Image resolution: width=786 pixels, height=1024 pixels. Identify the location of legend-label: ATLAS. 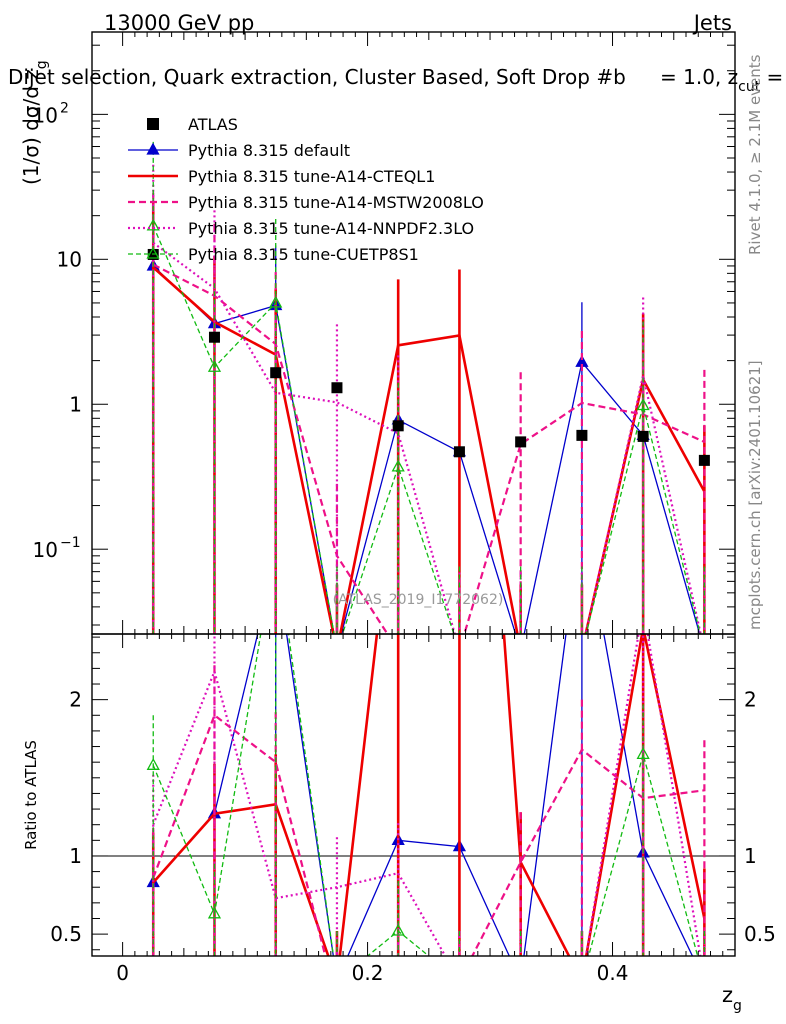
(213, 124).